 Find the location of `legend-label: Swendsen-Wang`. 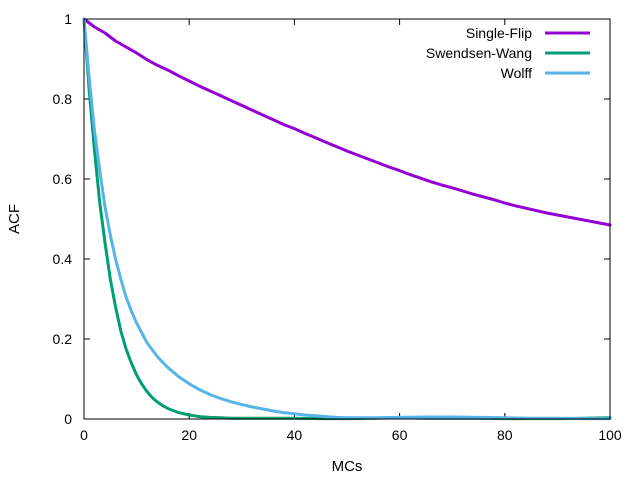

legend-label: Swendsen-Wang is located at coordinates (479, 53).